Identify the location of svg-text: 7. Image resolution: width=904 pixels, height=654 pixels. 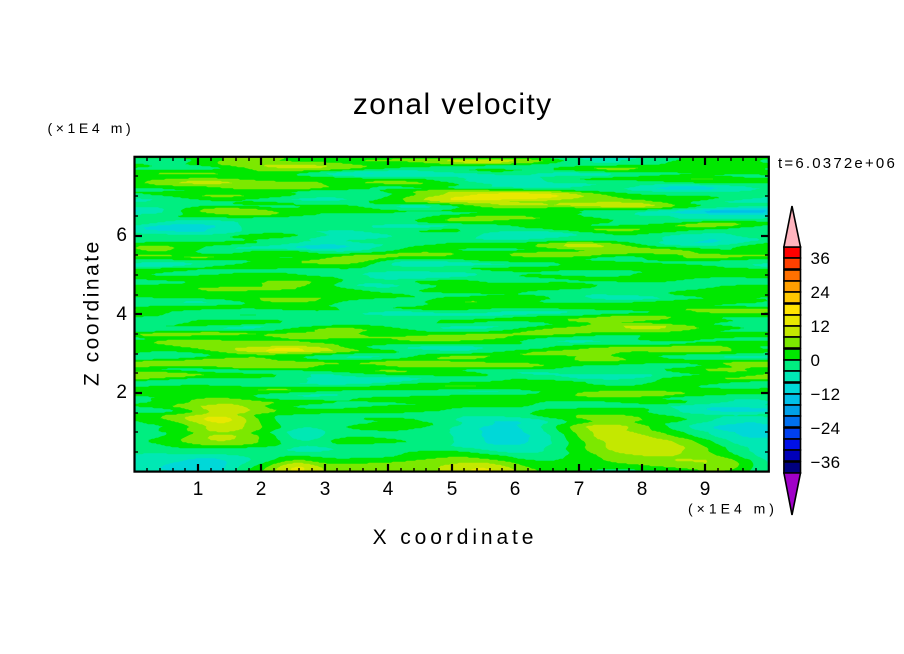
(579, 489).